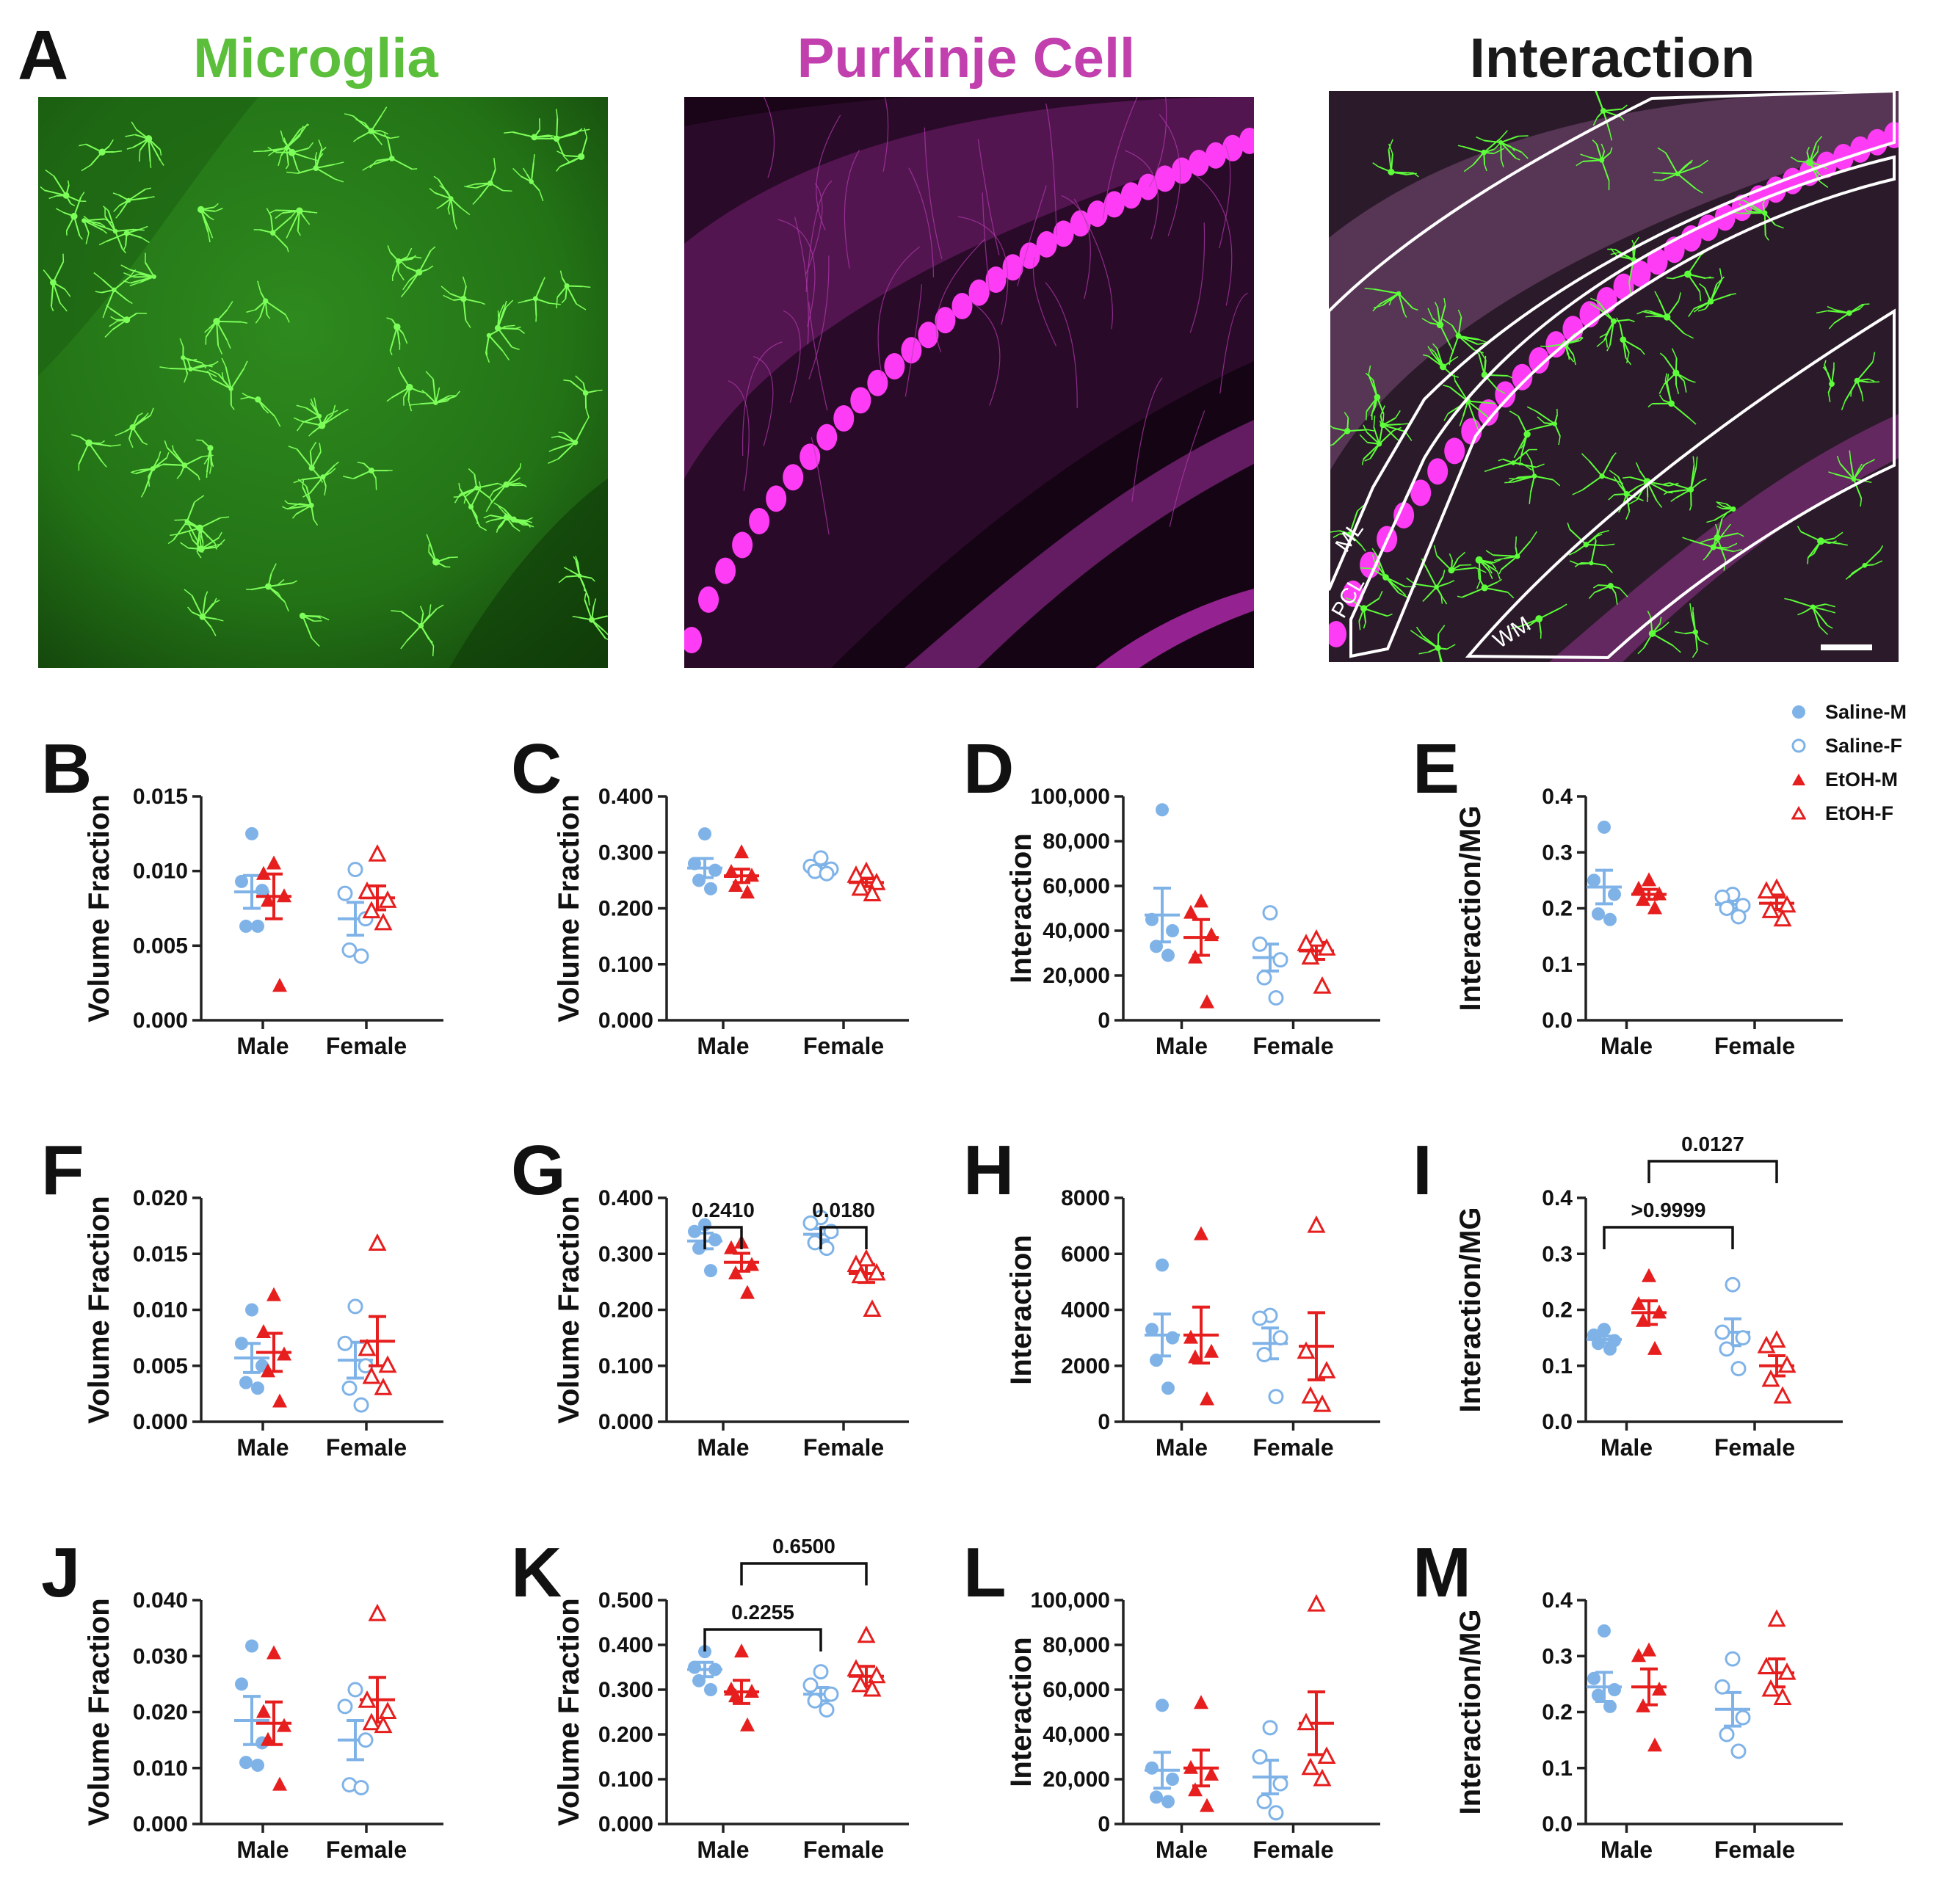 This screenshot has height=1904, width=1936. What do you see at coordinates (569, 908) in the screenshot?
I see `y-axis-label: Volume Fraction` at bounding box center [569, 908].